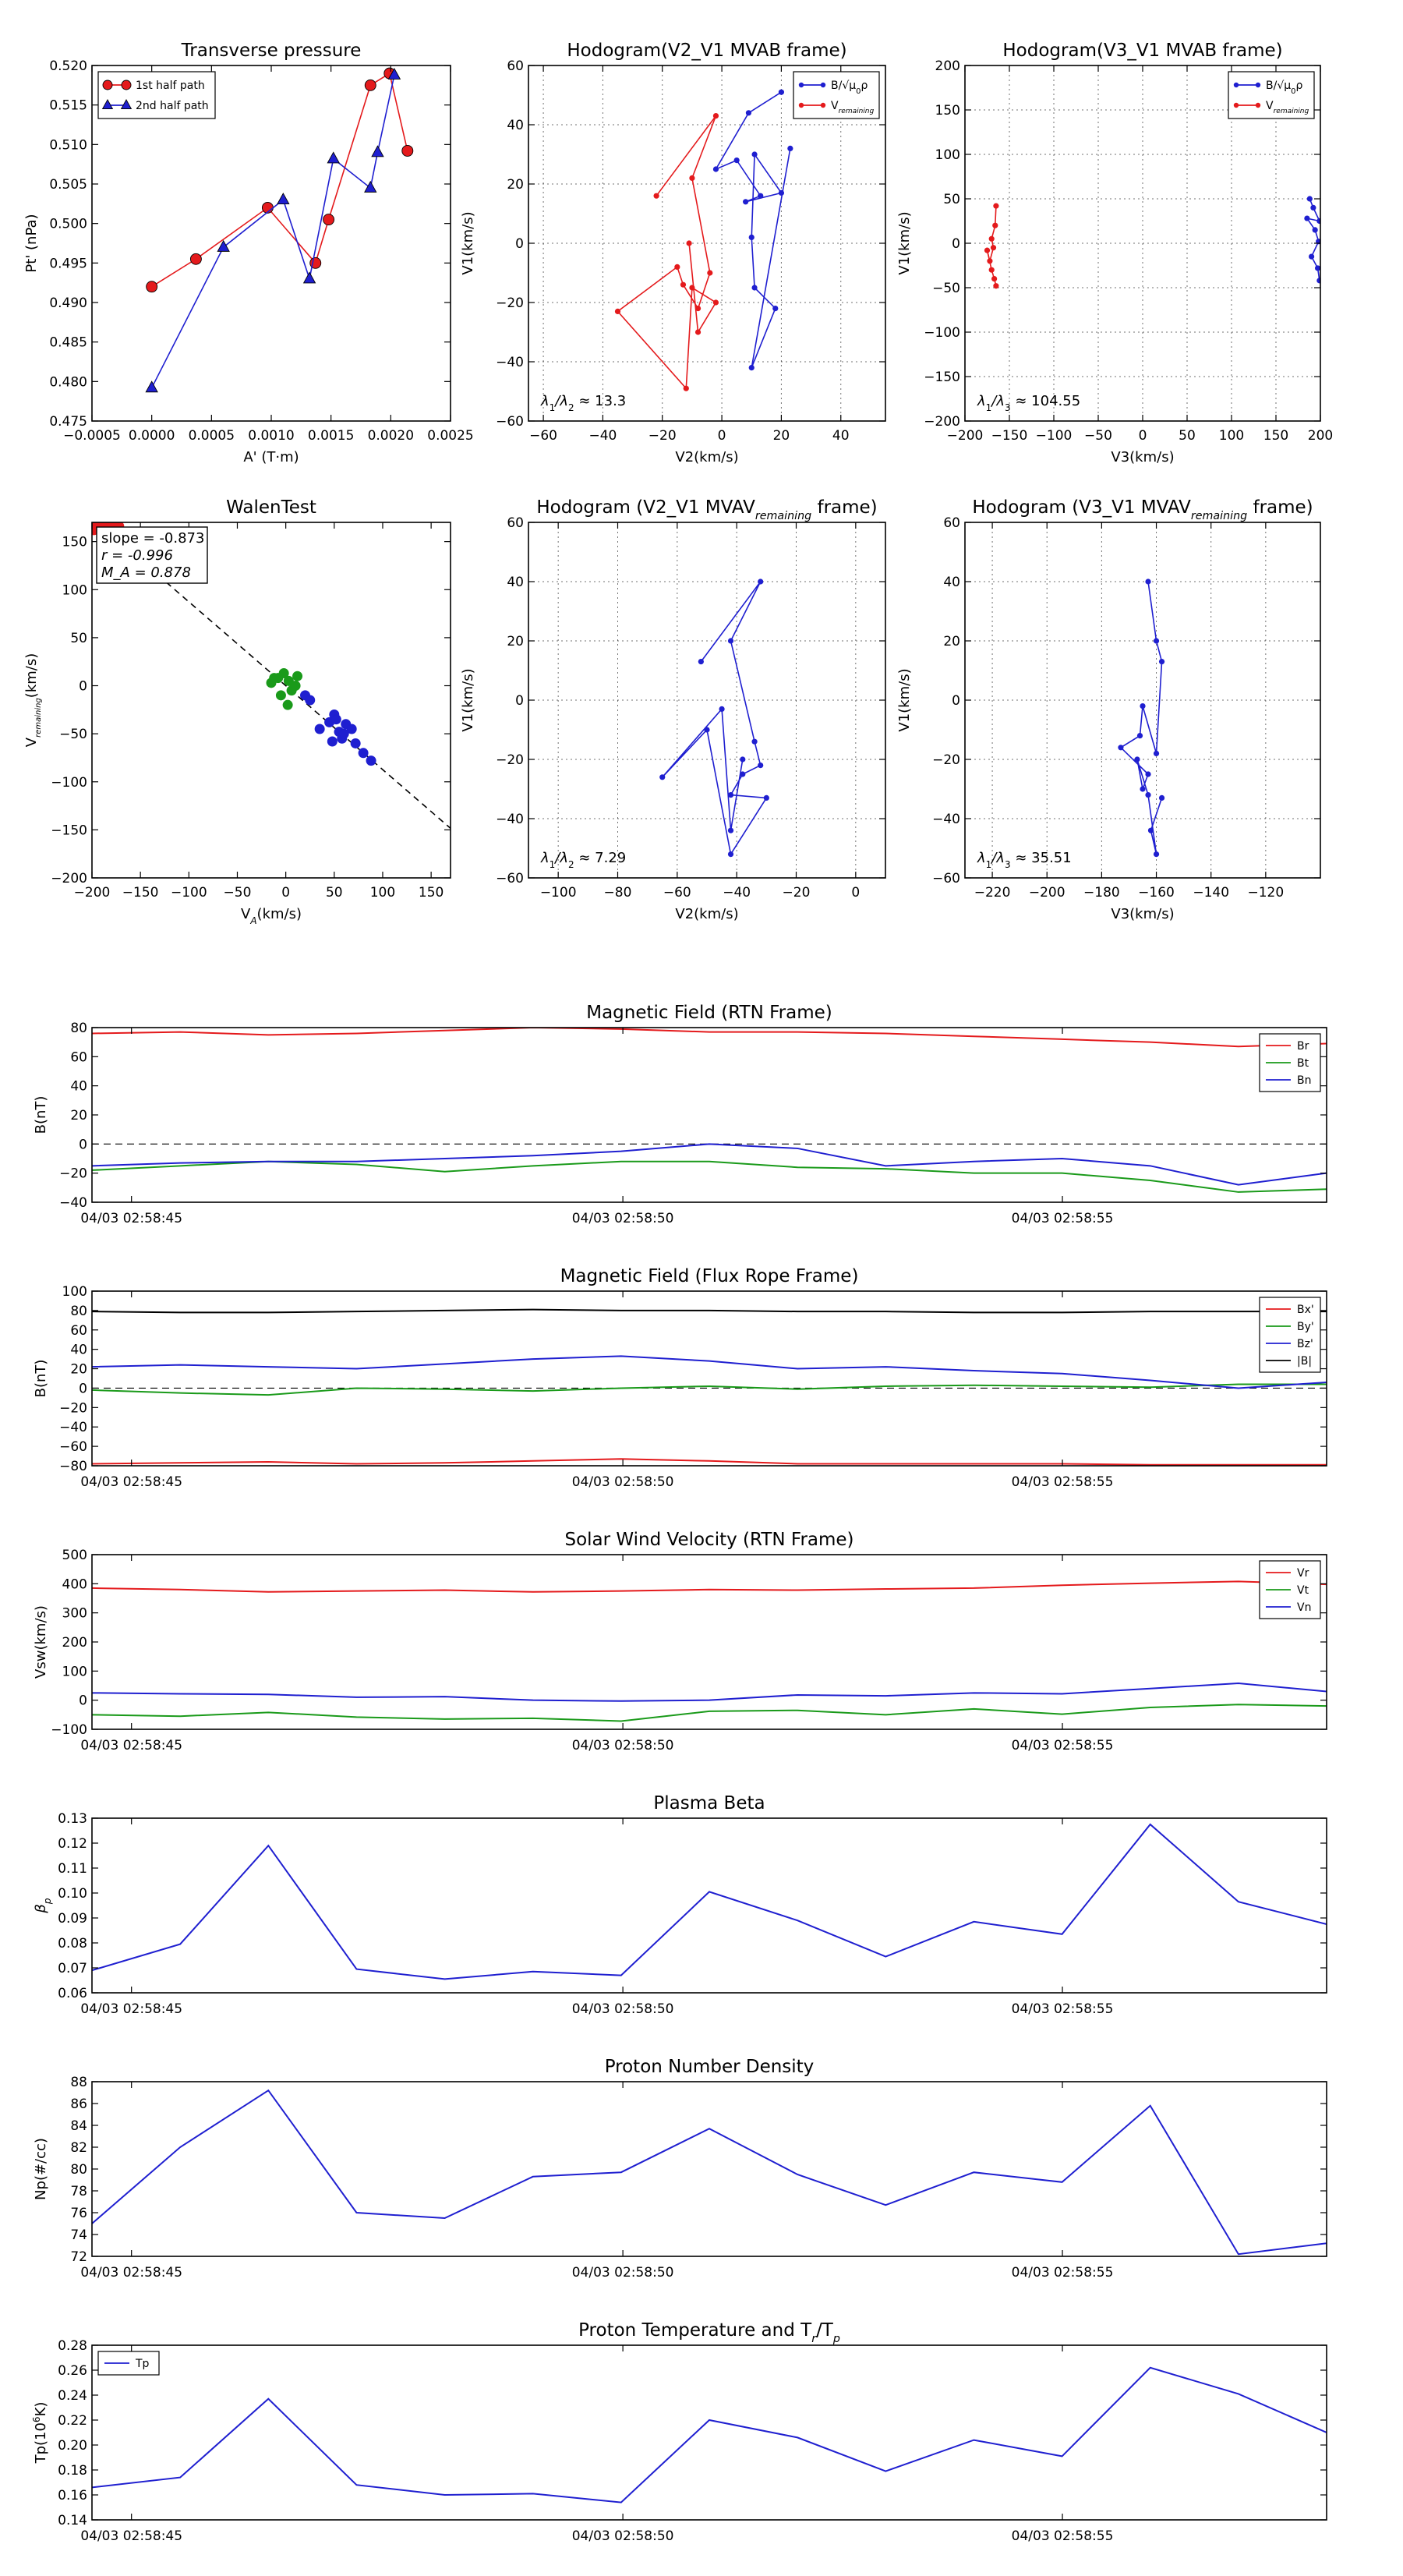 This screenshot has height=2576, width=1403. What do you see at coordinates (146, 572) in the screenshot?
I see `annotation-line: M_A = 0.878` at bounding box center [146, 572].